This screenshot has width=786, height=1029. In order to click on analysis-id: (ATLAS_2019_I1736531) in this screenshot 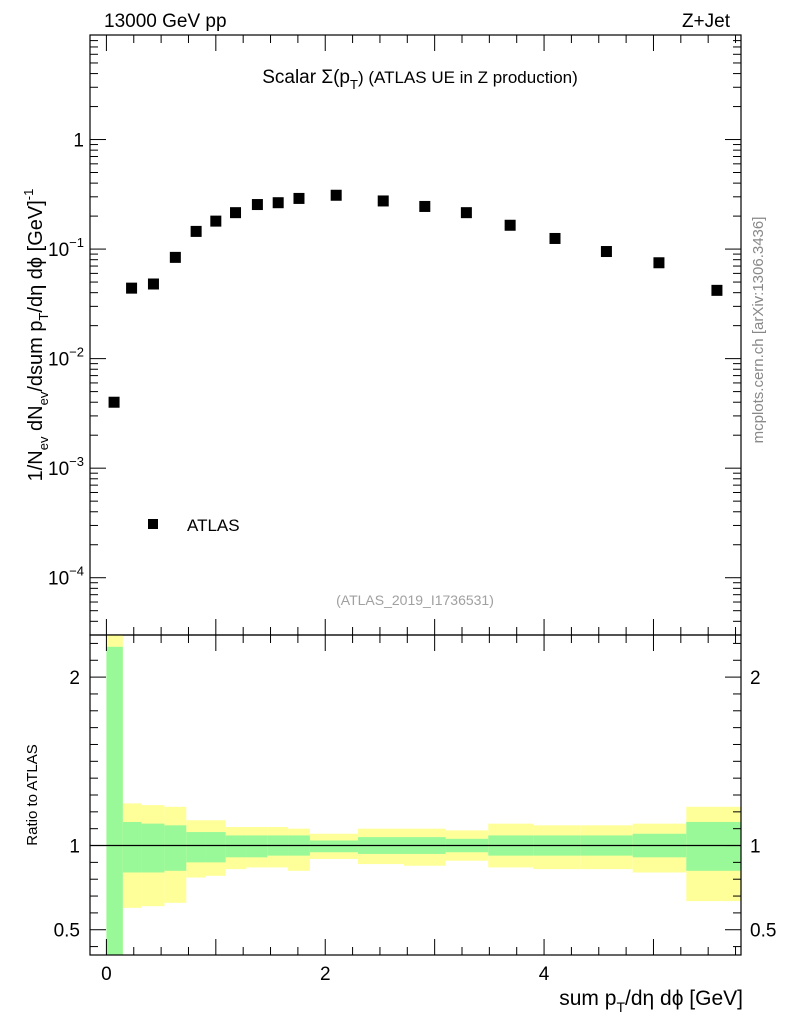, I will do `click(415, 600)`.